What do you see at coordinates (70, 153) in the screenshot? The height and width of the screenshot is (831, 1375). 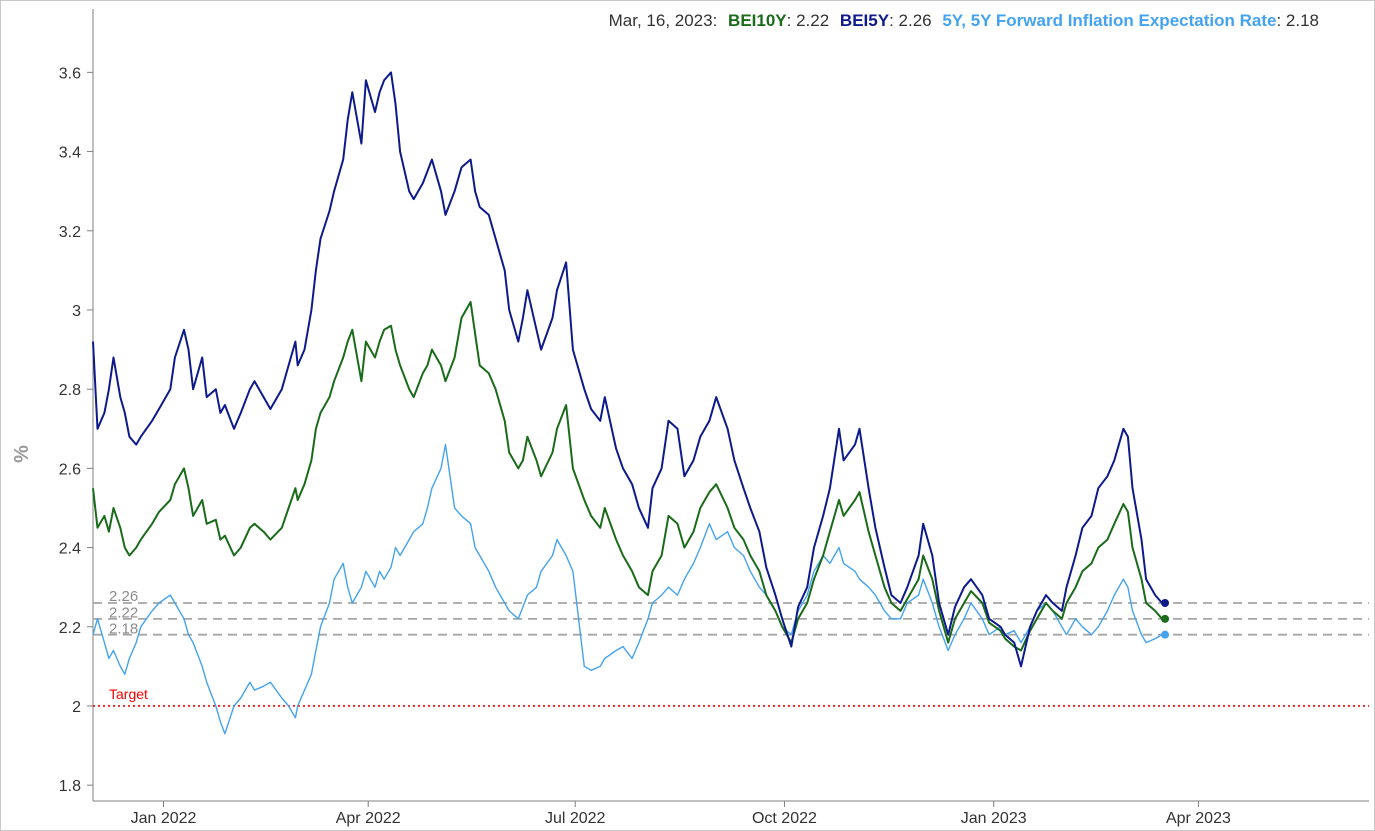 I see `y-tick-label: 3.4` at bounding box center [70, 153].